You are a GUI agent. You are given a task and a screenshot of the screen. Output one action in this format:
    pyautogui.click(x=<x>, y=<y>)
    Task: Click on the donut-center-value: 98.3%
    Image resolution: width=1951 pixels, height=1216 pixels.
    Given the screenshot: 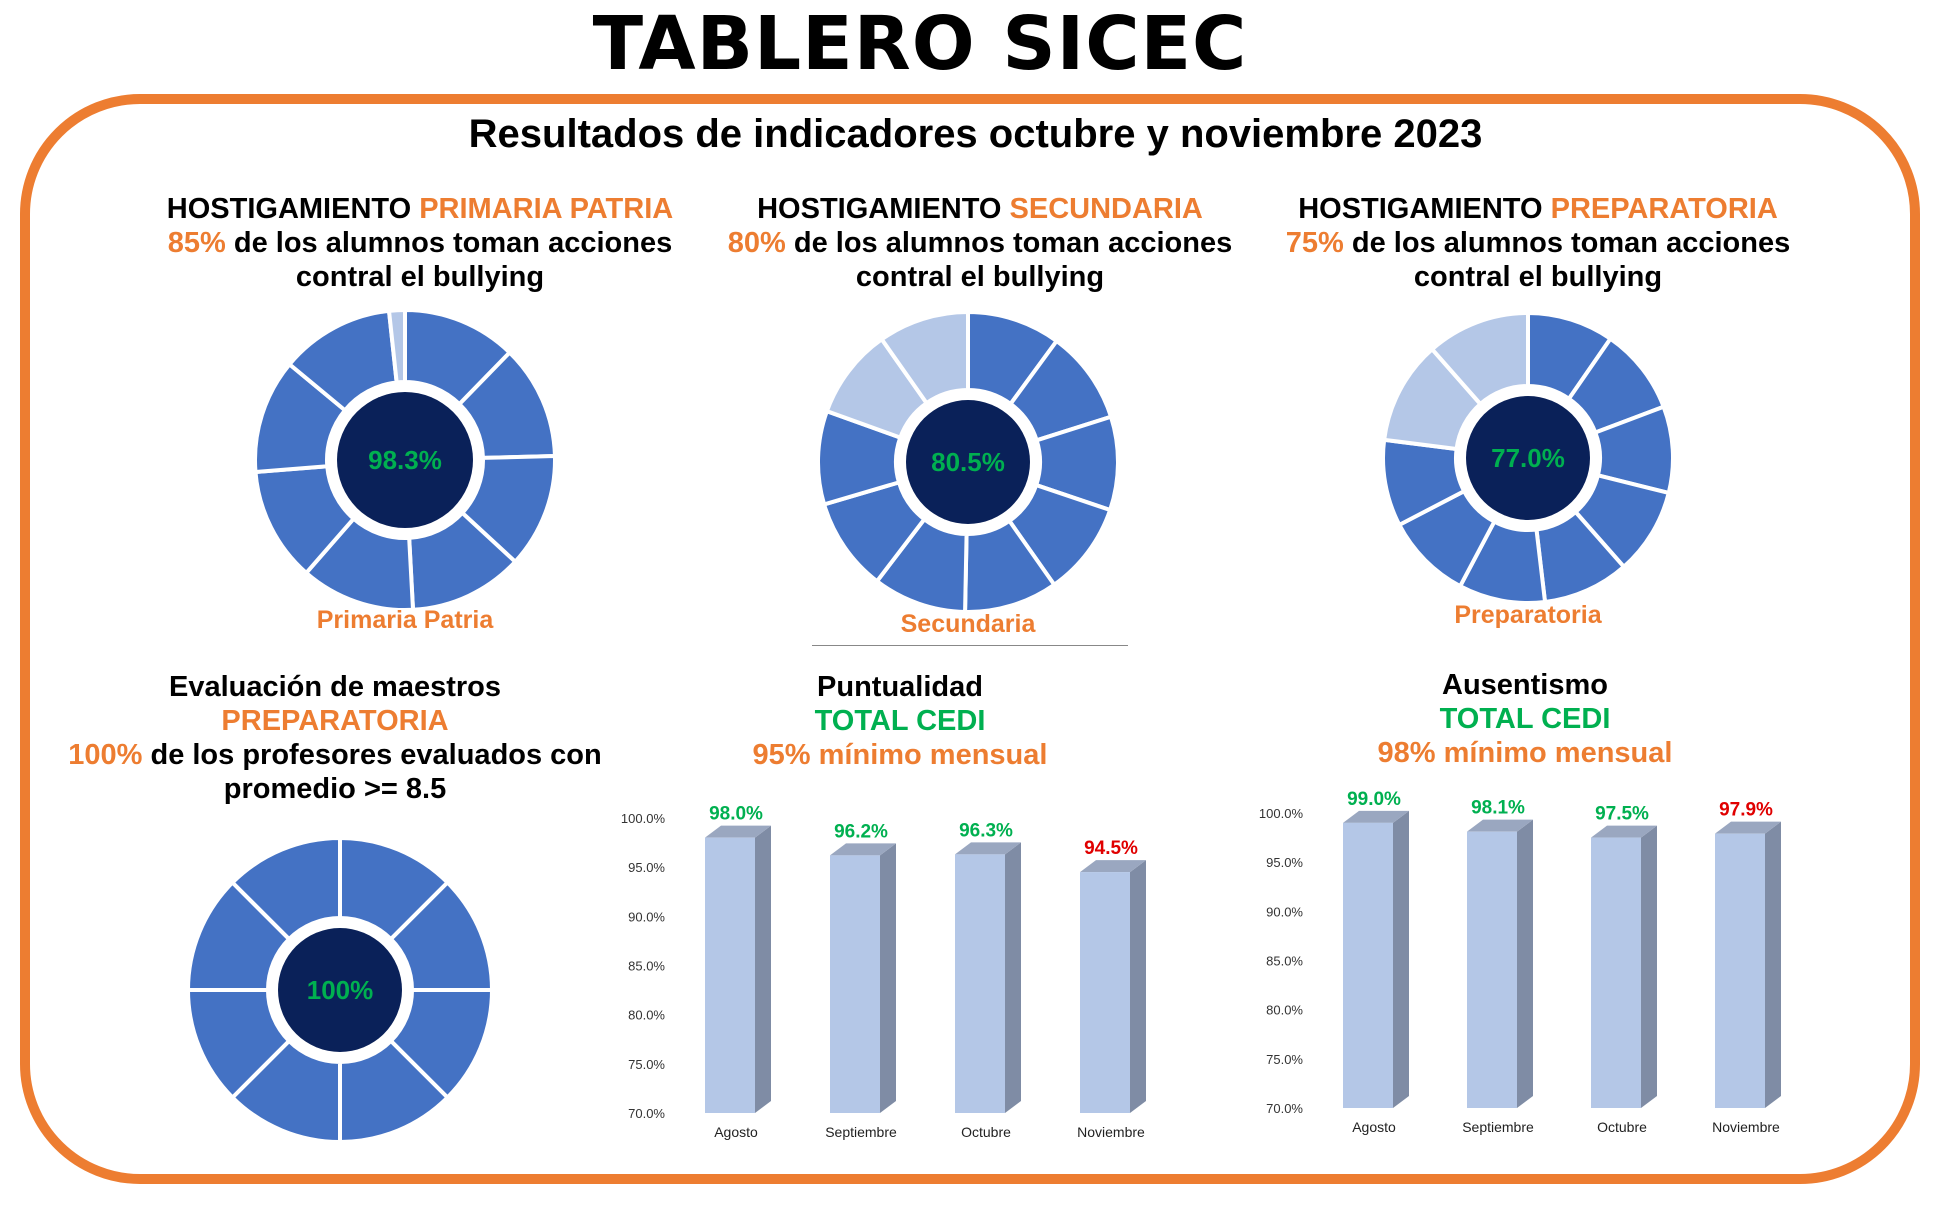 What is the action you would take?
    pyautogui.click(x=405, y=460)
    